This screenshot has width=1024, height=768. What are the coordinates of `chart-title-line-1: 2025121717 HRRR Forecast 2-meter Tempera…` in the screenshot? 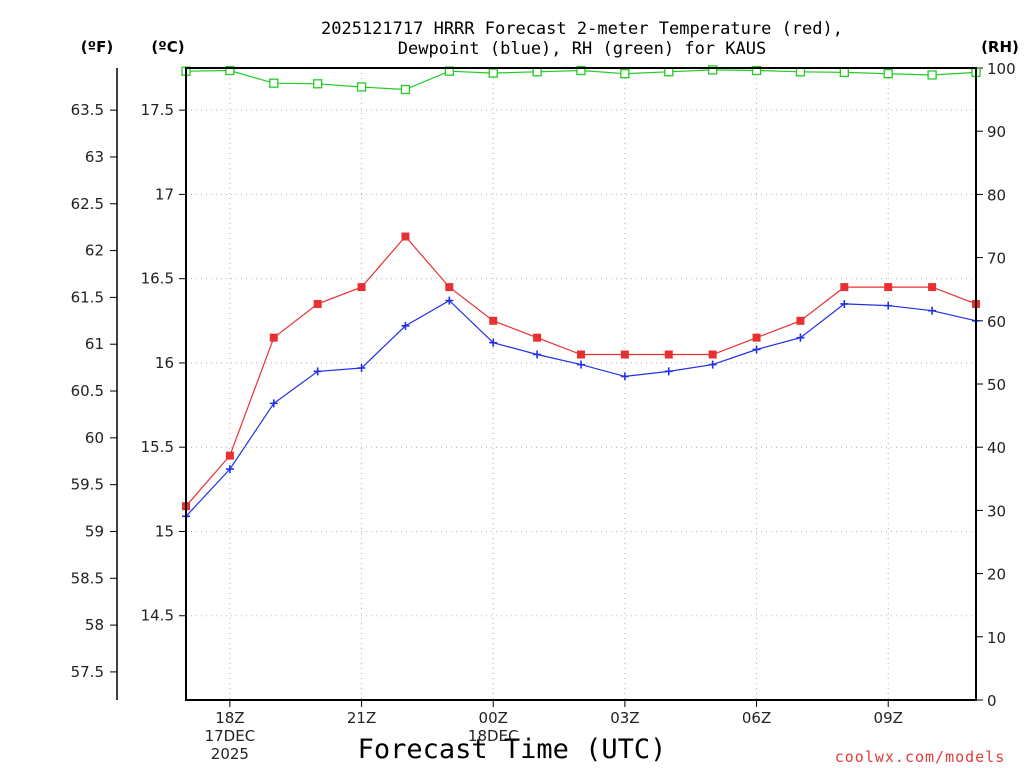 It's located at (582, 29).